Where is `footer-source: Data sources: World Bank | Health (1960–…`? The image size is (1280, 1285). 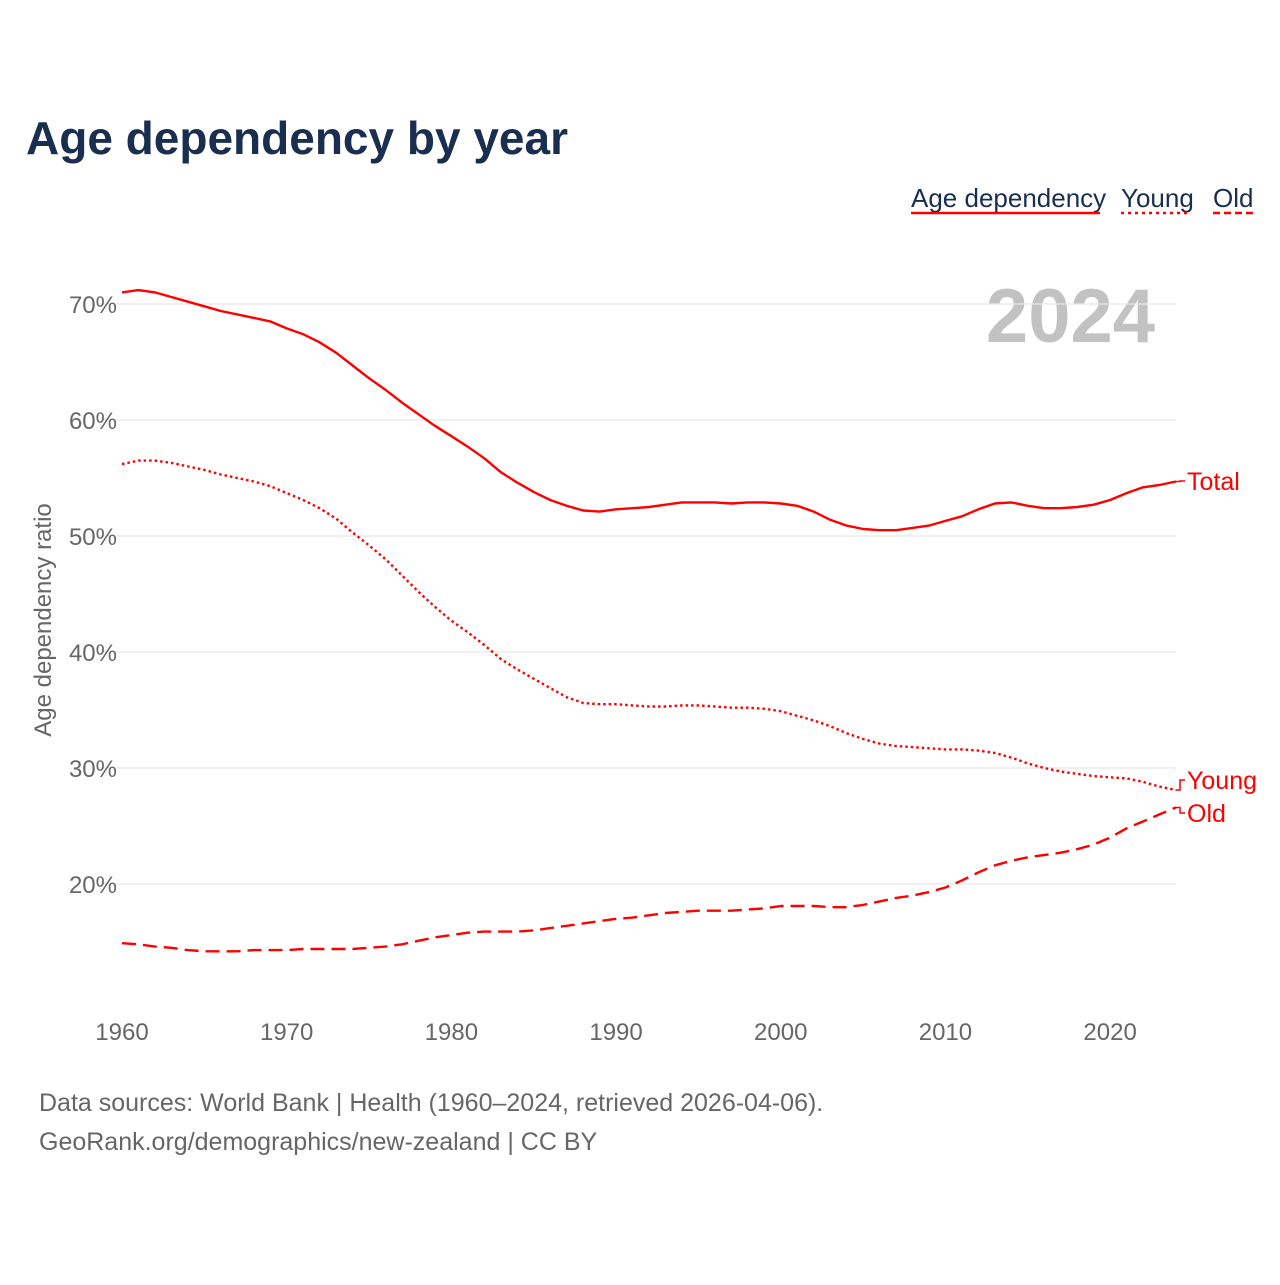 footer-source: Data sources: World Bank | Health (1960–… is located at coordinates (431, 1103).